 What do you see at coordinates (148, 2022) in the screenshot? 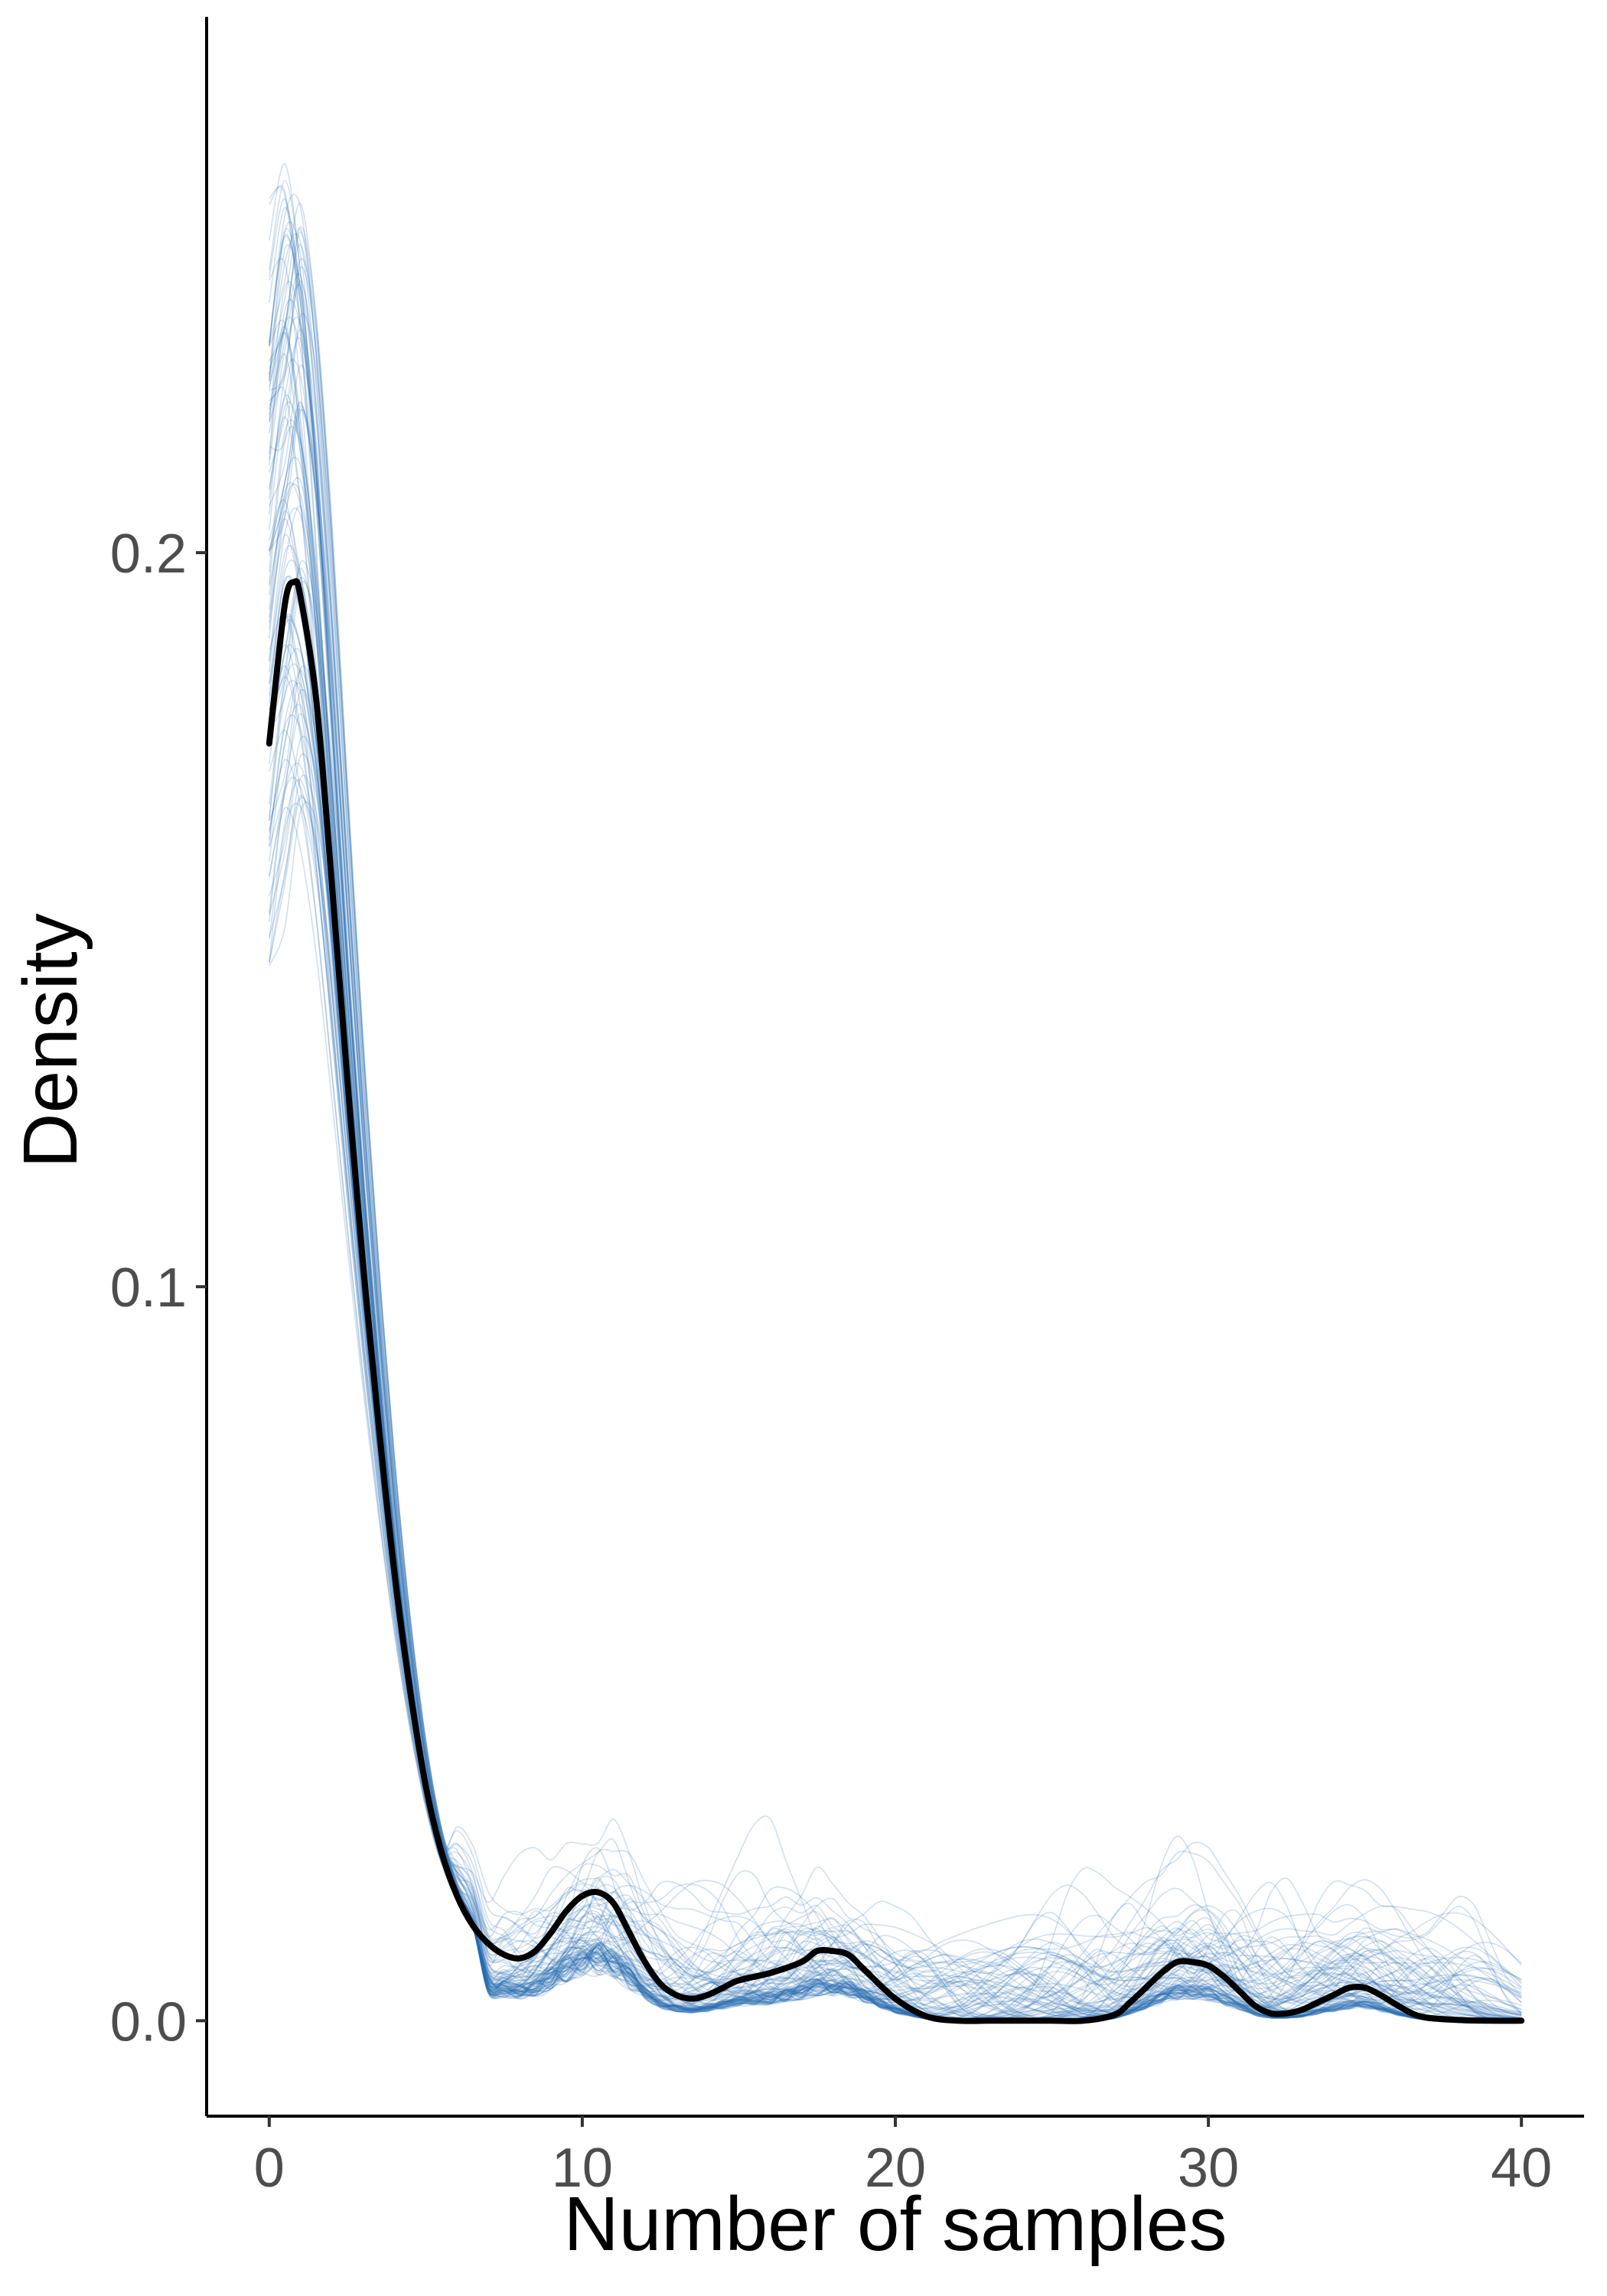
I see `y-tick-label: 0.0` at bounding box center [148, 2022].